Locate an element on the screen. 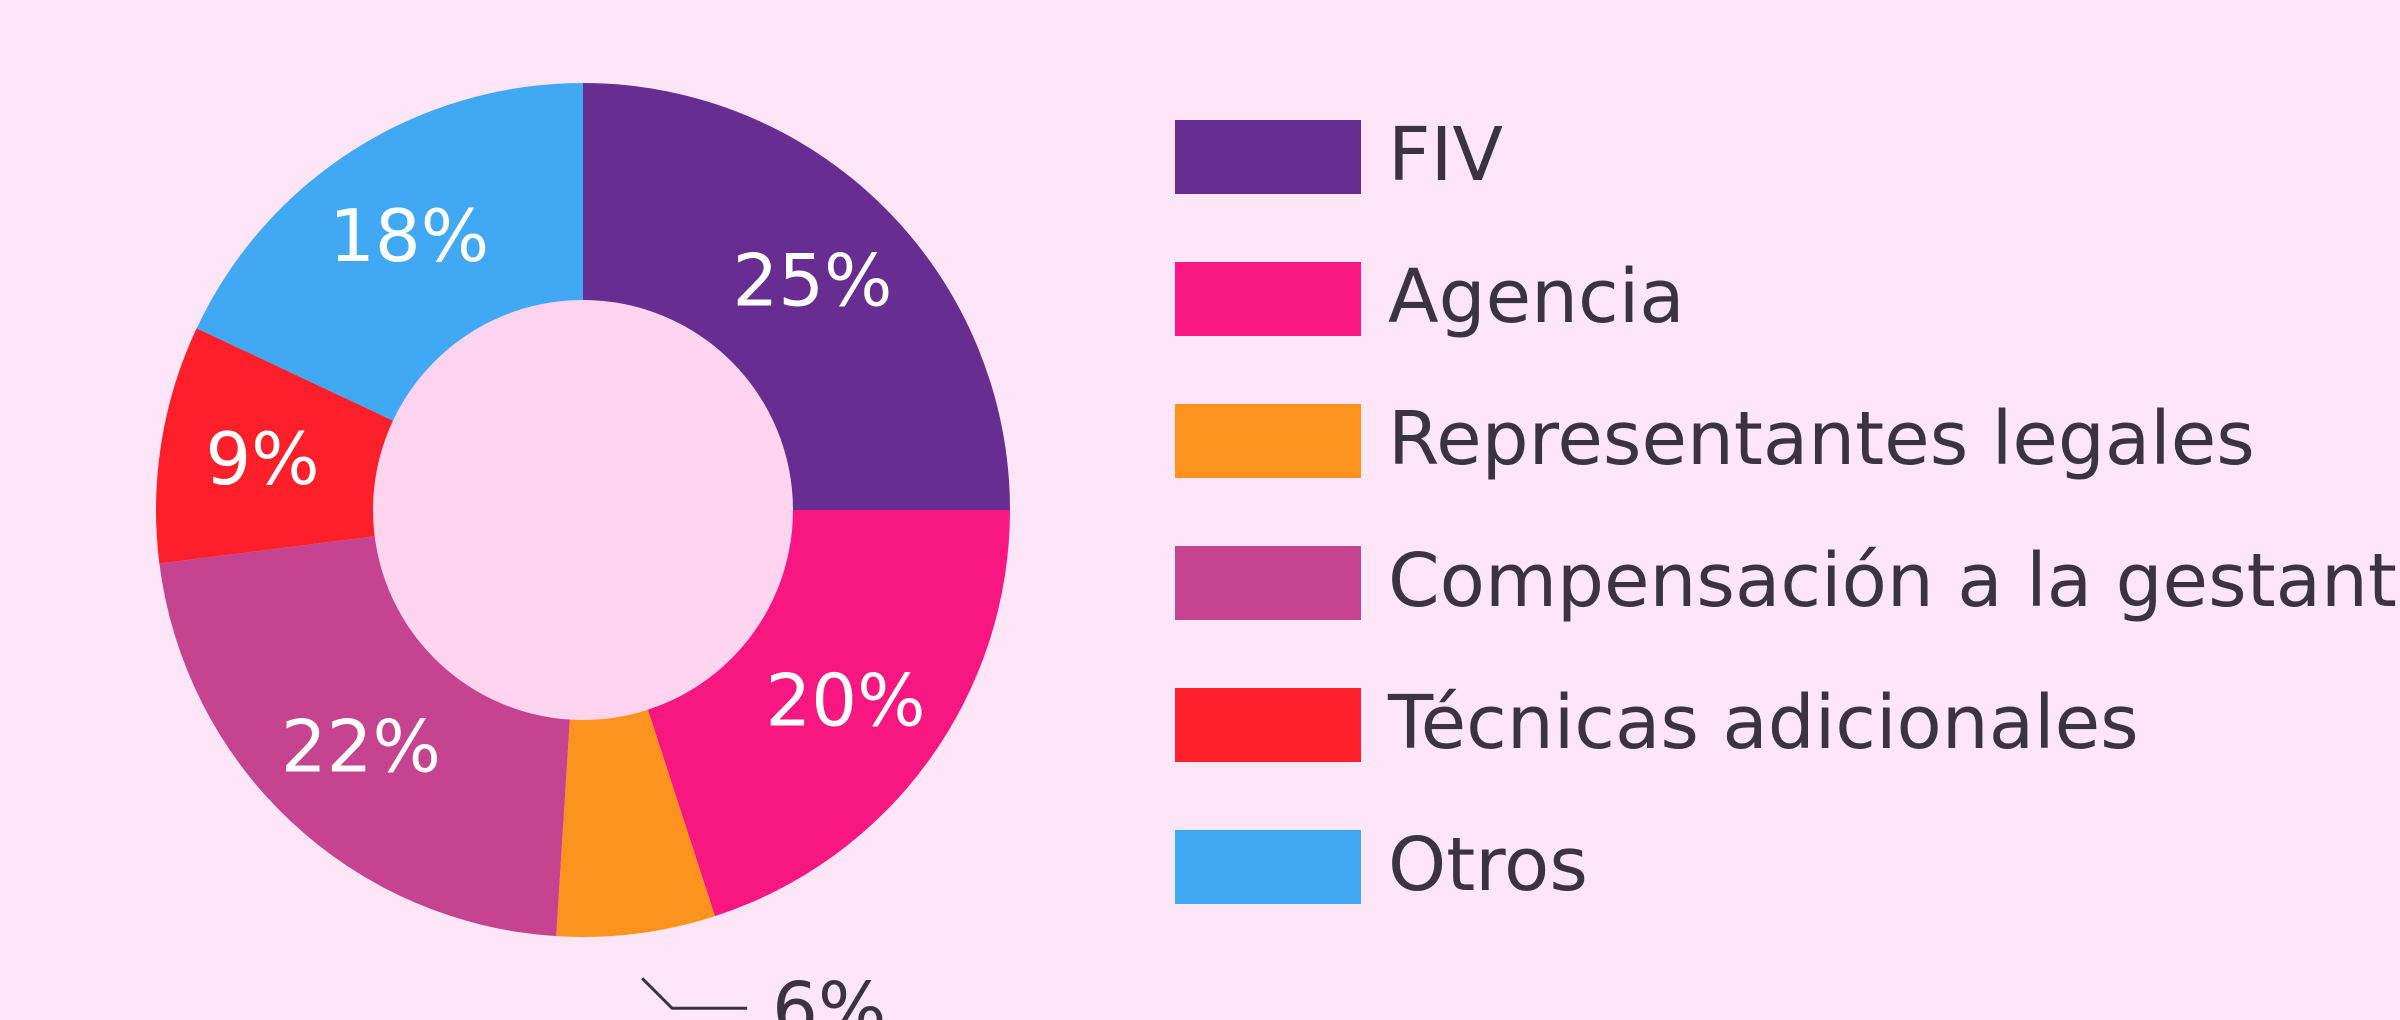 Image resolution: width=2400 pixels, height=1020 pixels. slice-label-agencia: 20% is located at coordinates (846, 701).